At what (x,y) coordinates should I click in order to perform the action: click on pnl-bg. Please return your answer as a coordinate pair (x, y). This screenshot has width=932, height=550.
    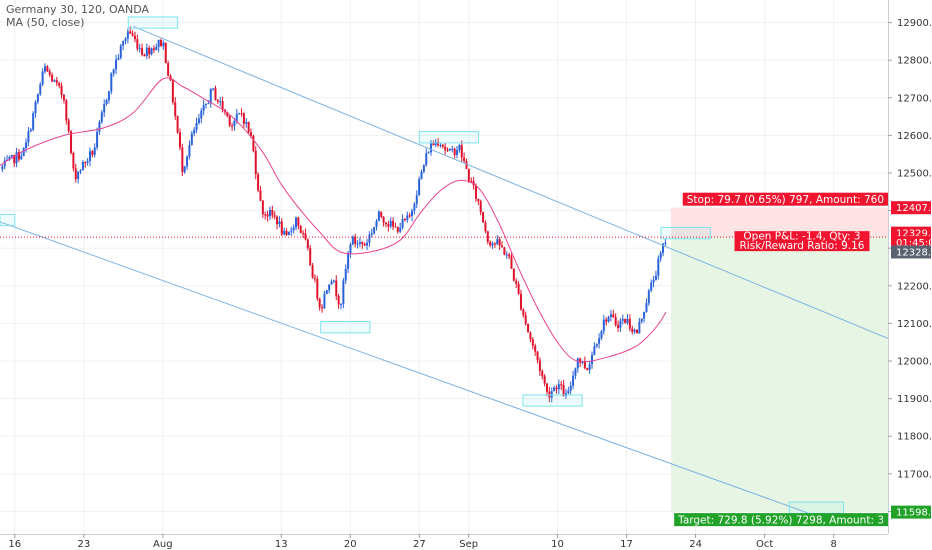
    Looking at the image, I should click on (802, 241).